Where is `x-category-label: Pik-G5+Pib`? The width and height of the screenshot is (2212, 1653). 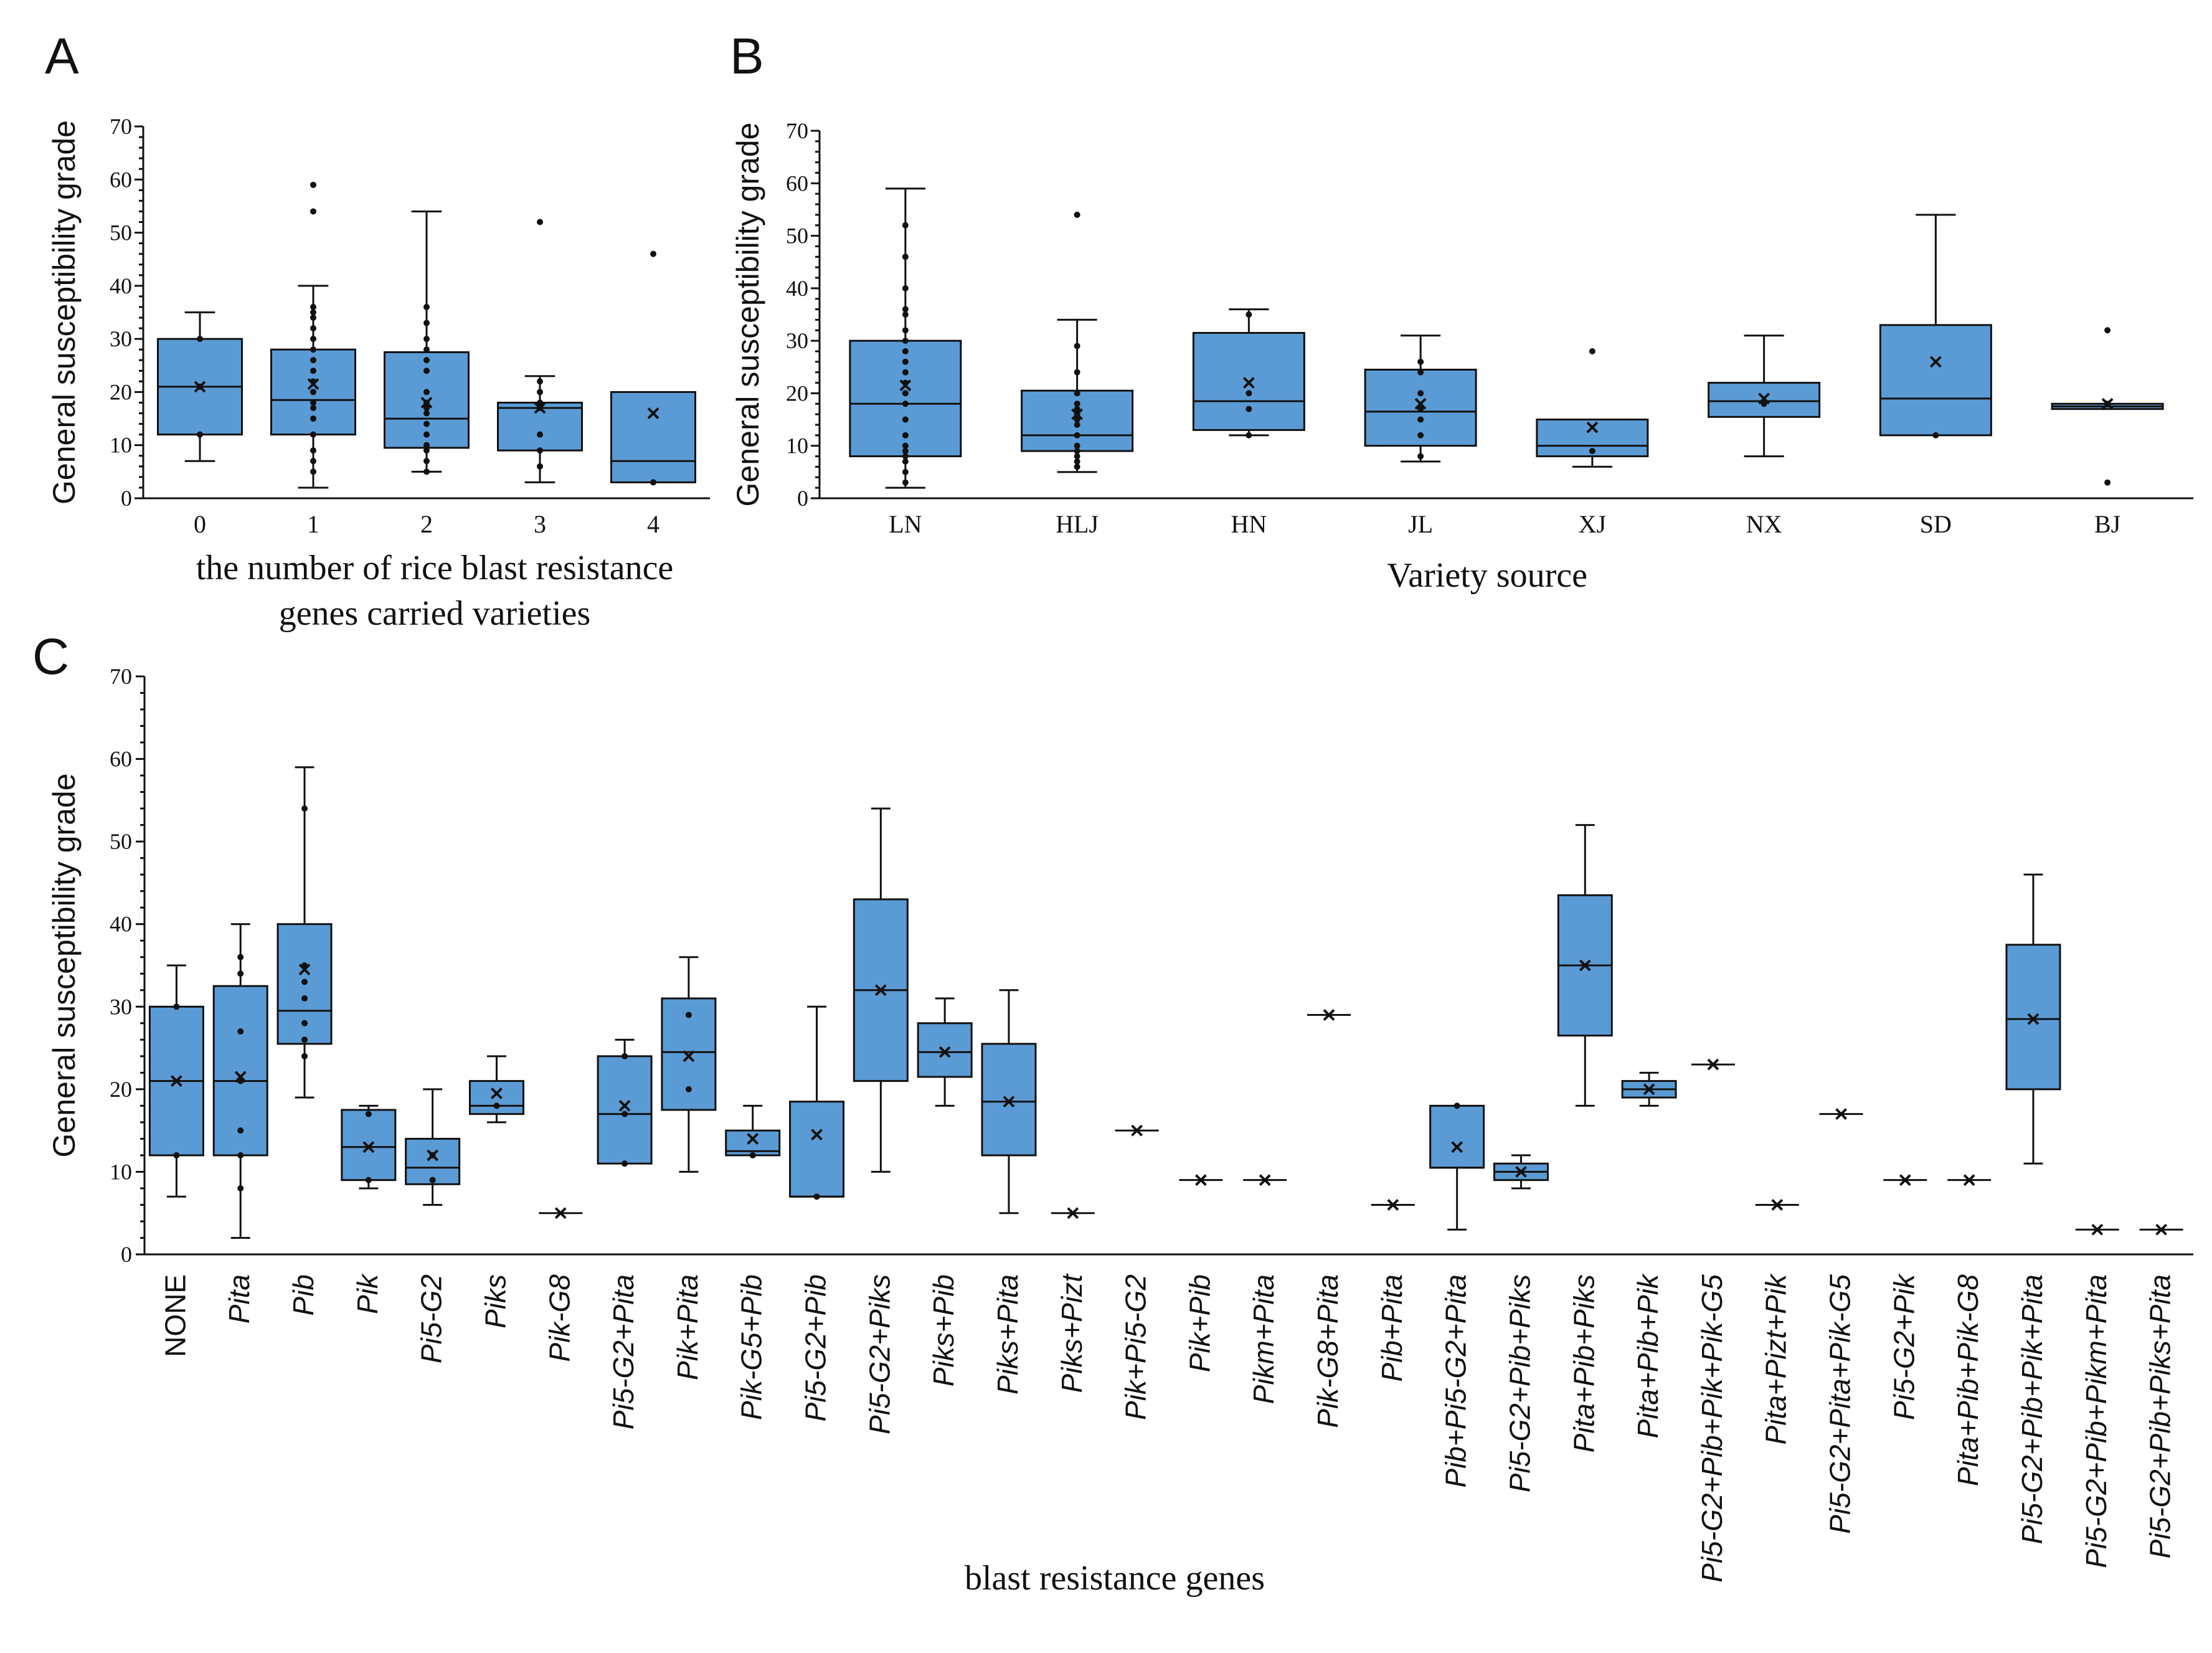 x-category-label: Pik-G5+Pib is located at coordinates (751, 1347).